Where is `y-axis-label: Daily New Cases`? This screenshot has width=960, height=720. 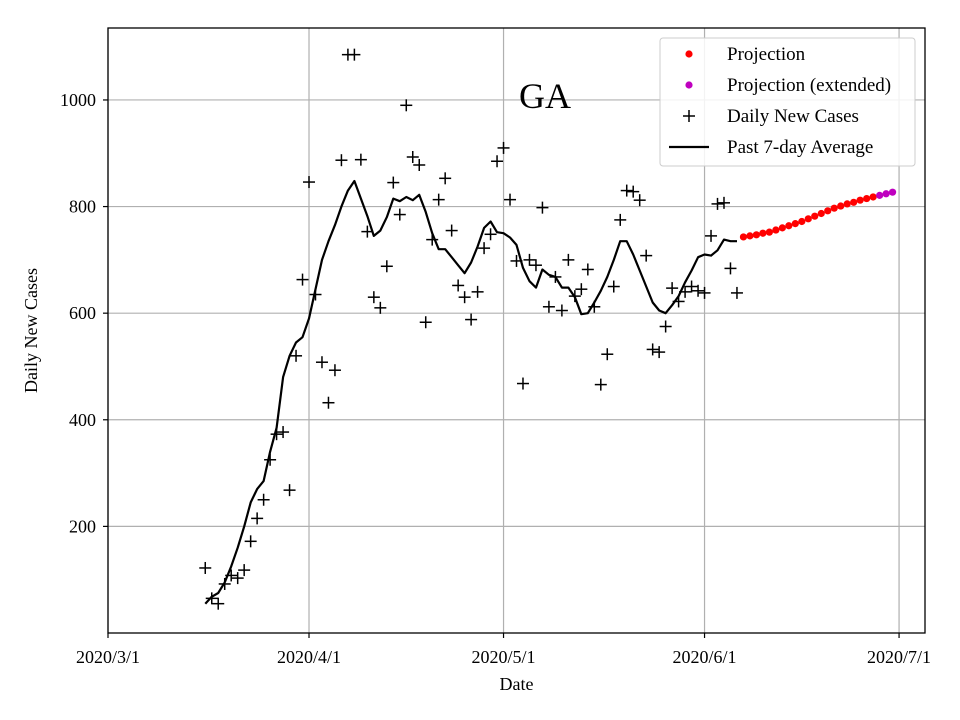
y-axis-label: Daily New Cases is located at coordinates (31, 330).